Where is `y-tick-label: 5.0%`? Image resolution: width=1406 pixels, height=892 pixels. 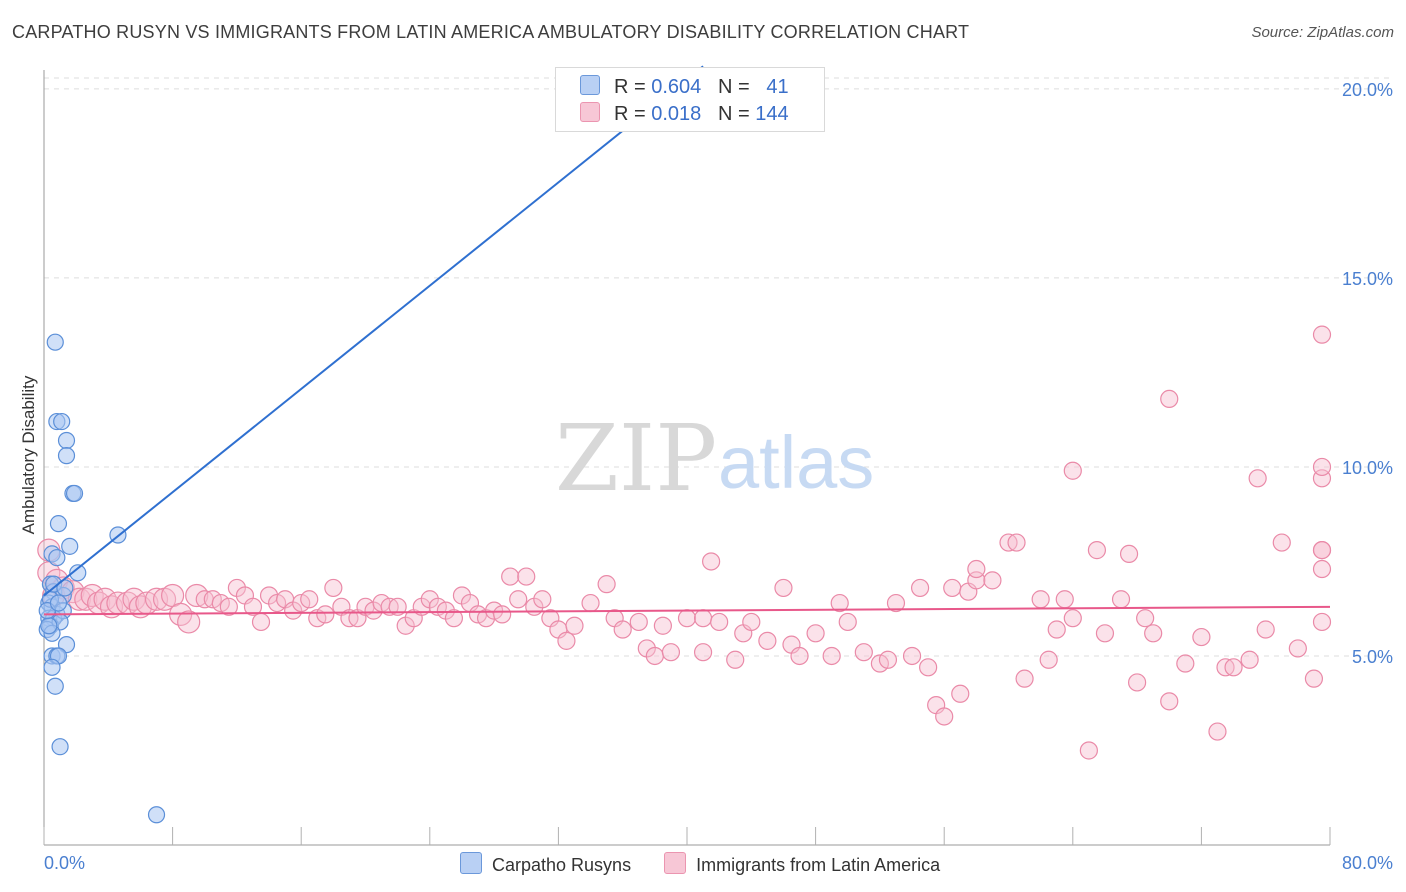 y-tick-label: 5.0% is located at coordinates (1372, 657).